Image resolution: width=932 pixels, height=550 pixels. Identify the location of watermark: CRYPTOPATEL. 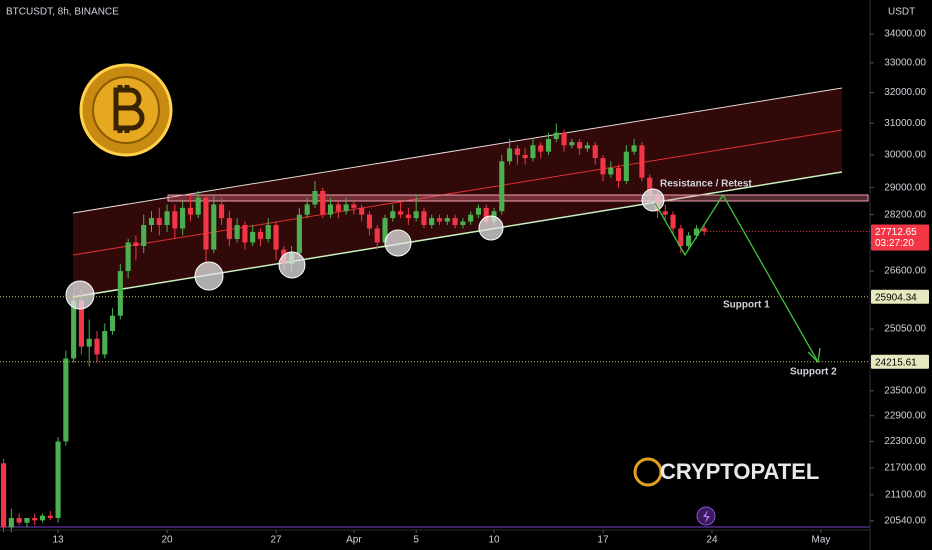
(726, 472).